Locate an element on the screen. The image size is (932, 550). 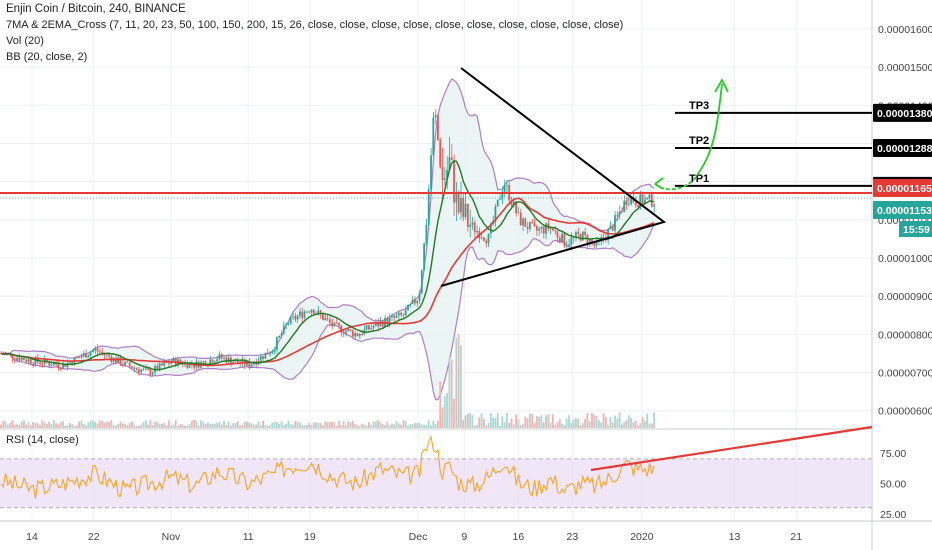
volume-legend: Vol (20) is located at coordinates (25, 41).